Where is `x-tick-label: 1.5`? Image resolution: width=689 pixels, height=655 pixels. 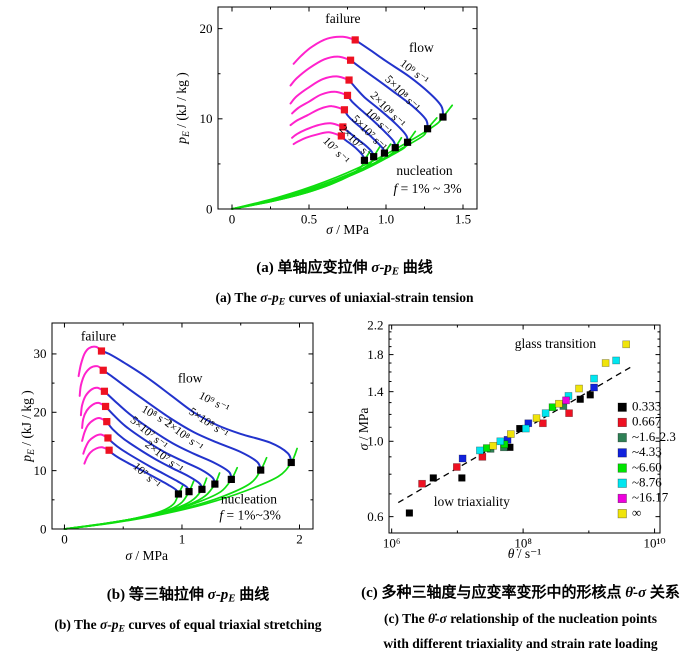
x-tick-label: 1.5 is located at coordinates (463, 219).